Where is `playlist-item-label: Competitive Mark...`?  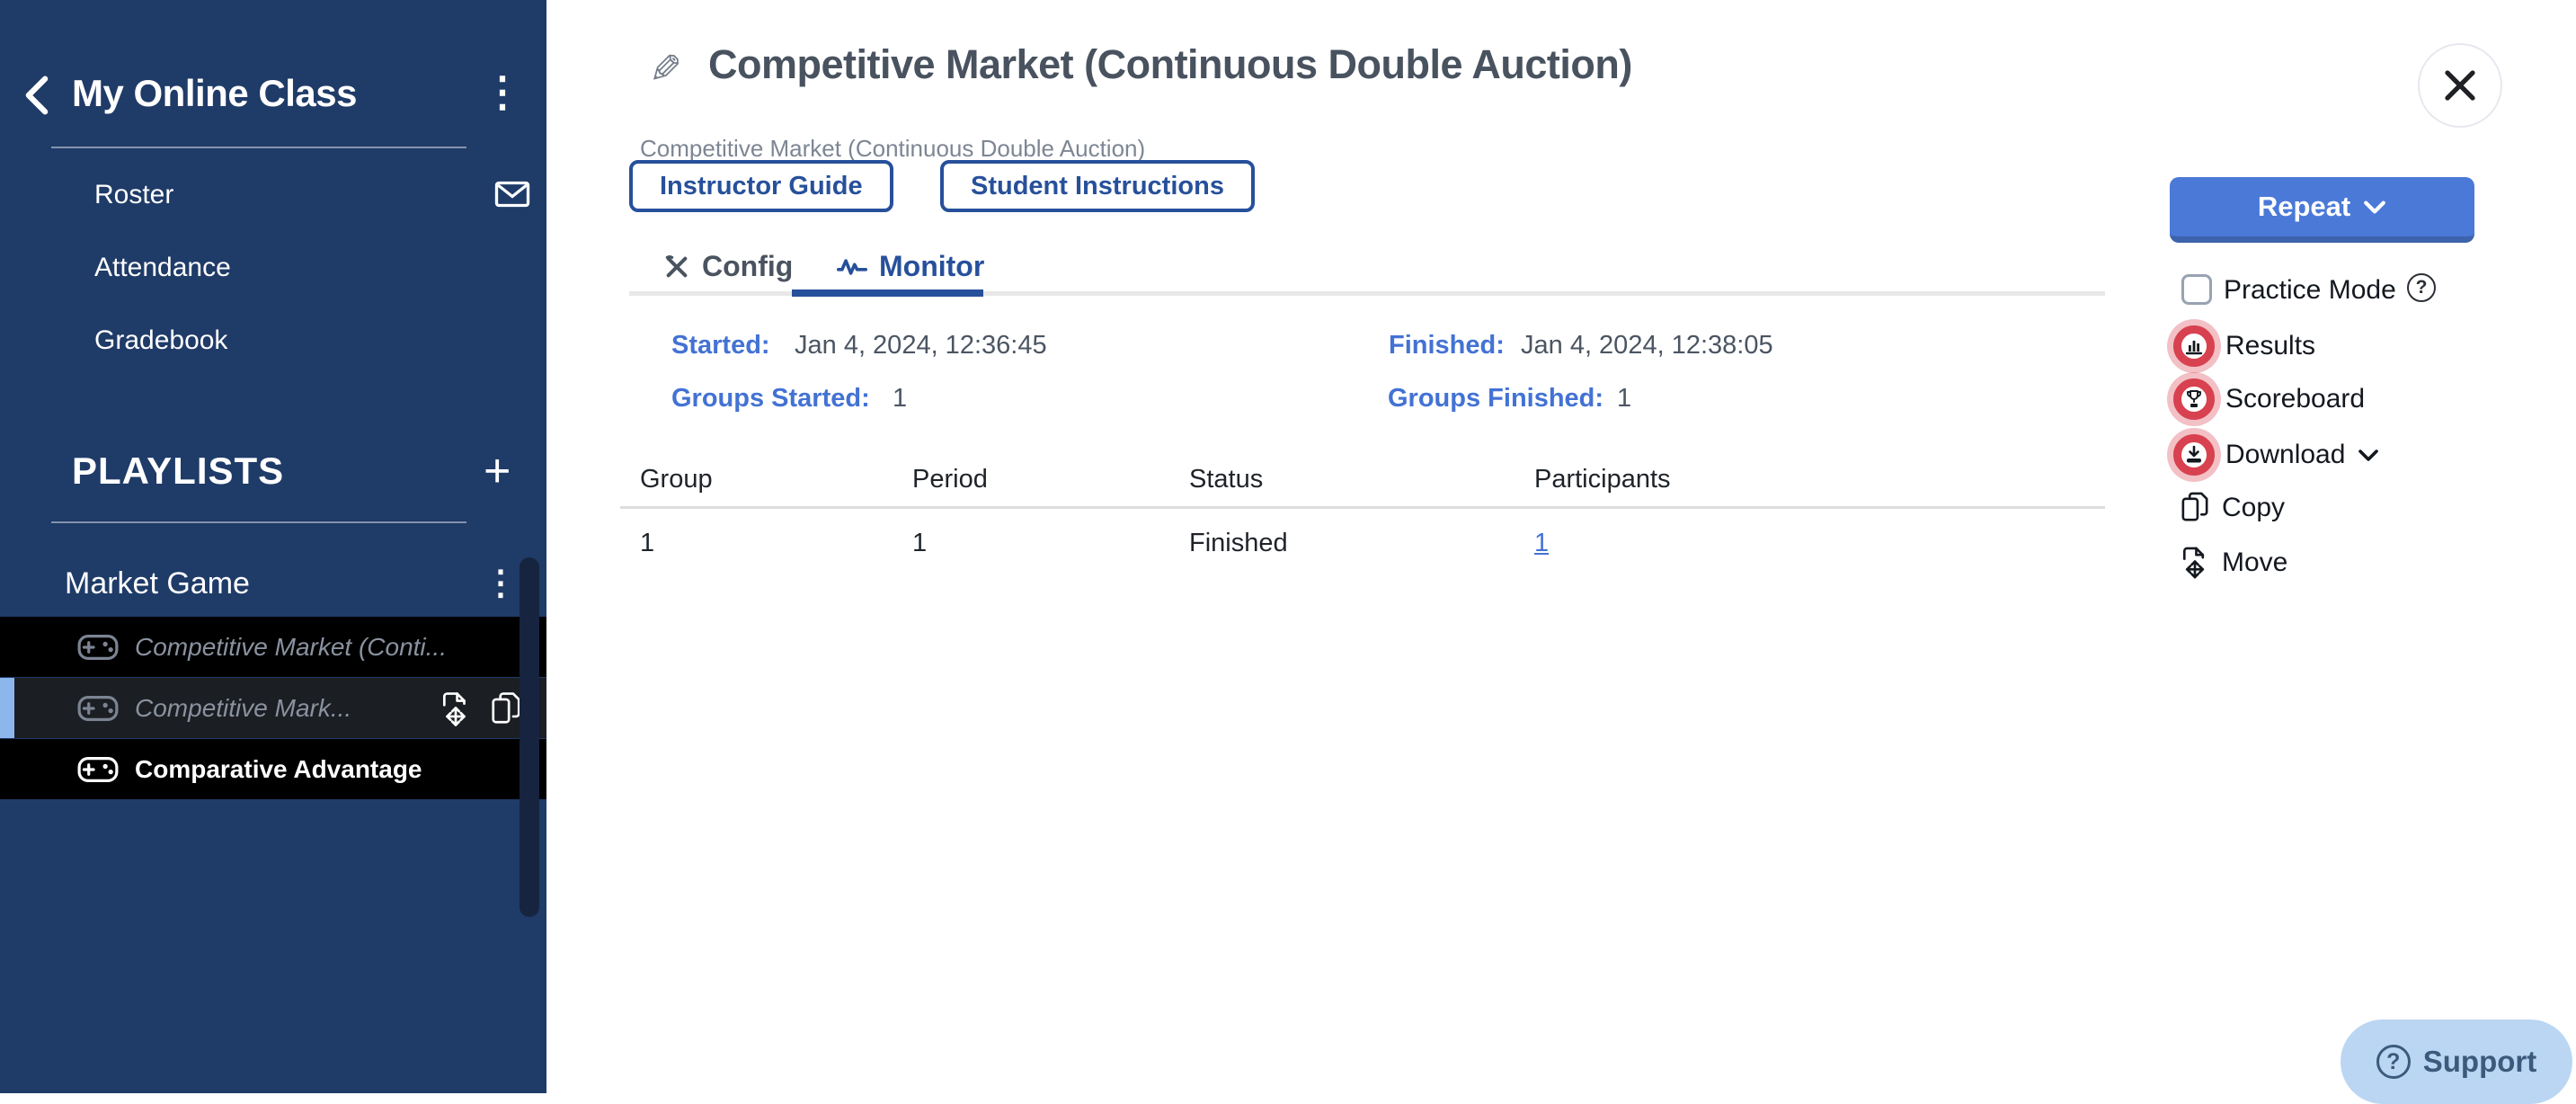 playlist-item-label: Competitive Mark... is located at coordinates (243, 707).